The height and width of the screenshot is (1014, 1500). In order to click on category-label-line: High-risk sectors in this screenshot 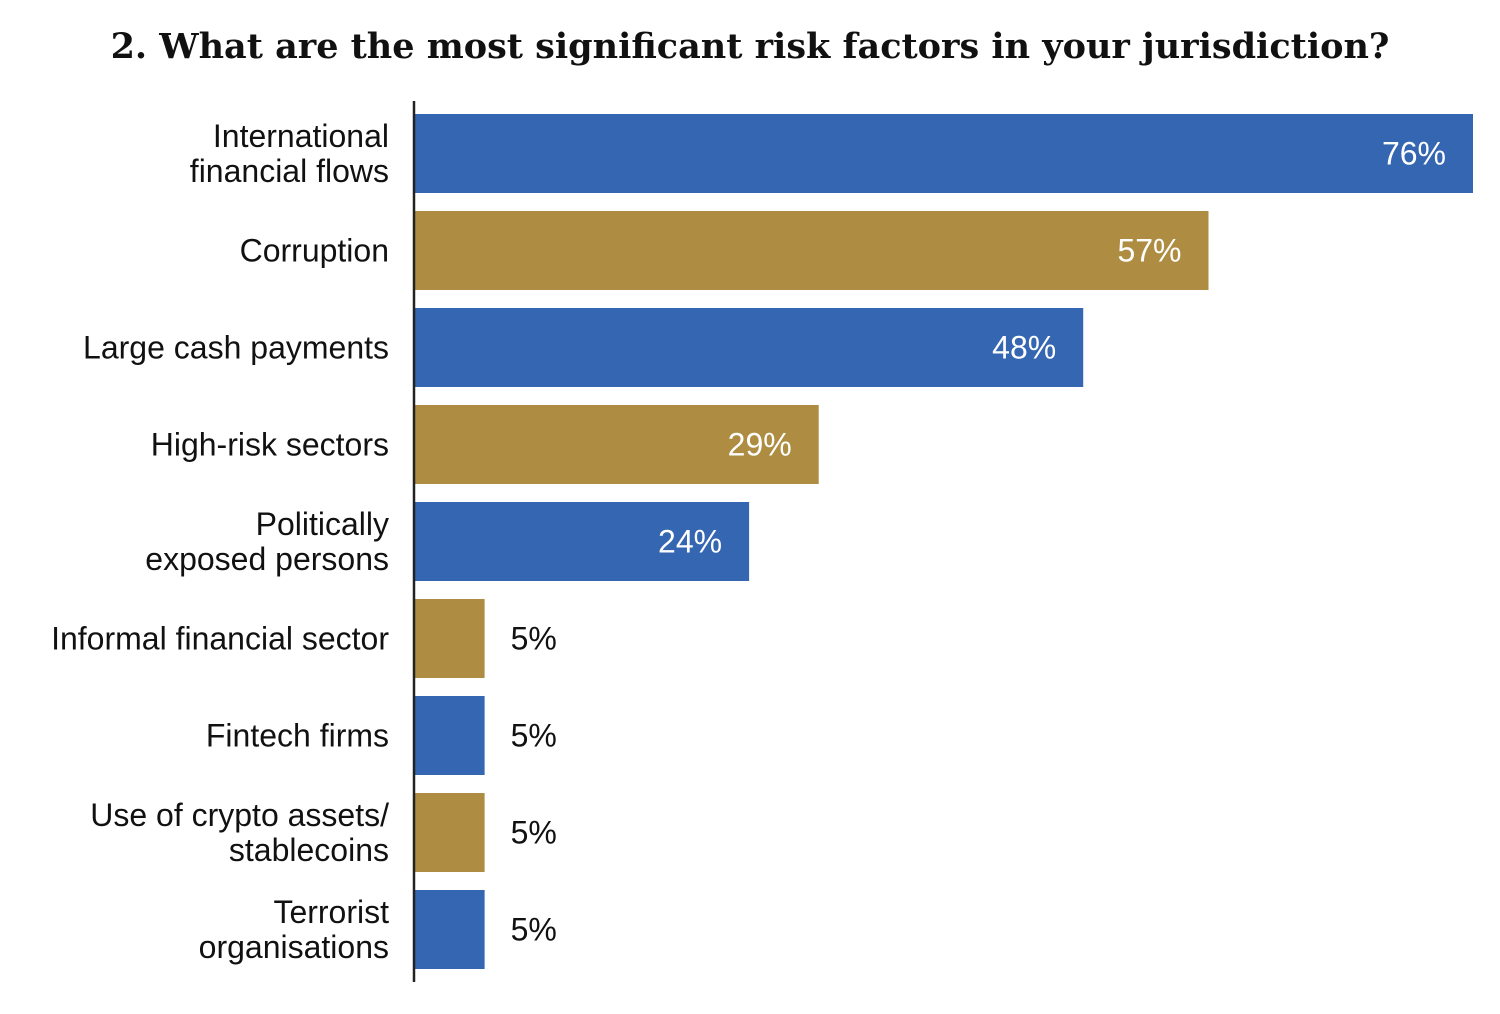, I will do `click(270, 445)`.